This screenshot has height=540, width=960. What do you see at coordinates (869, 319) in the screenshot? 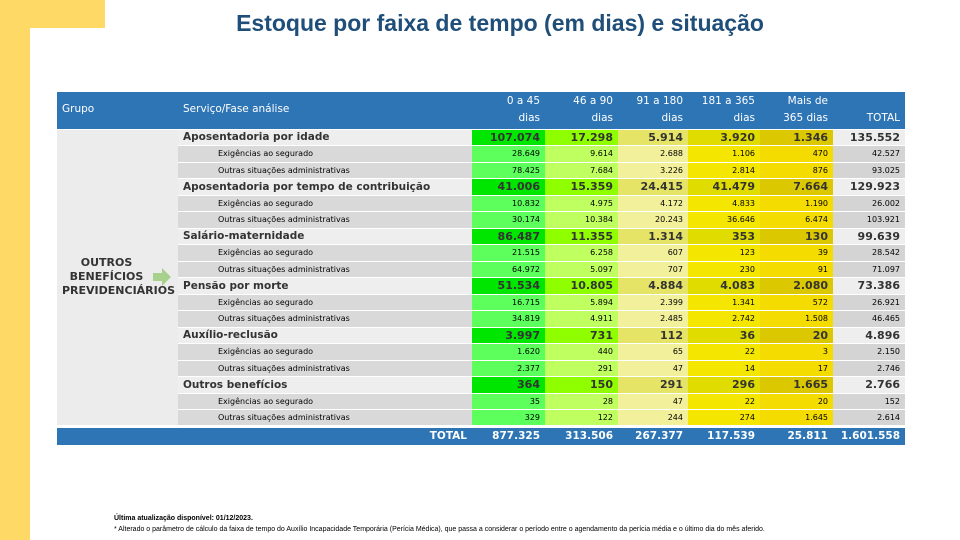
I see `value-cell: 46.465` at bounding box center [869, 319].